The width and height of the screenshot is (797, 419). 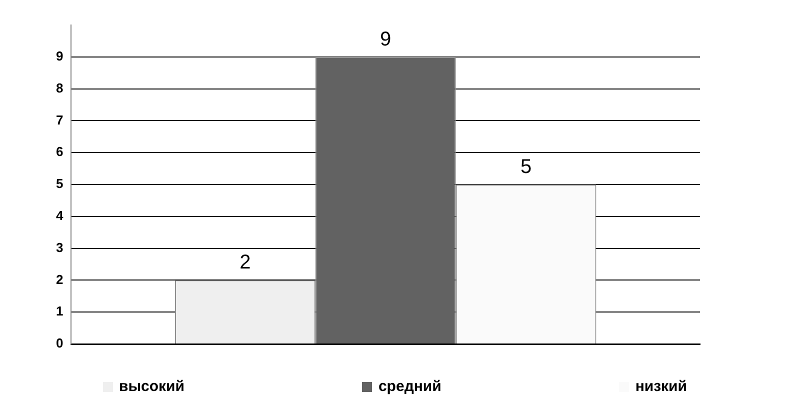 I want to click on legend-label: средний, so click(x=410, y=386).